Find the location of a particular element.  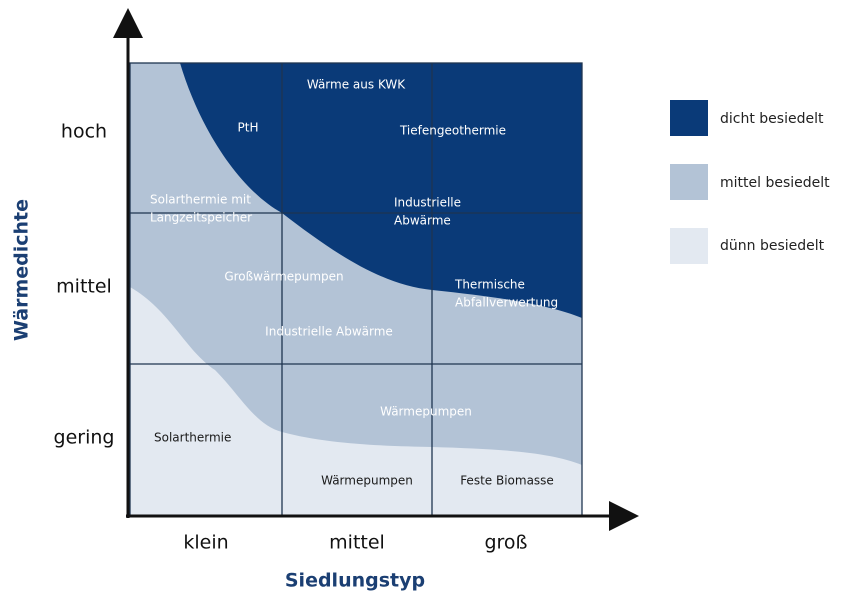

y-title: Wärmedichte is located at coordinates (22, 270).